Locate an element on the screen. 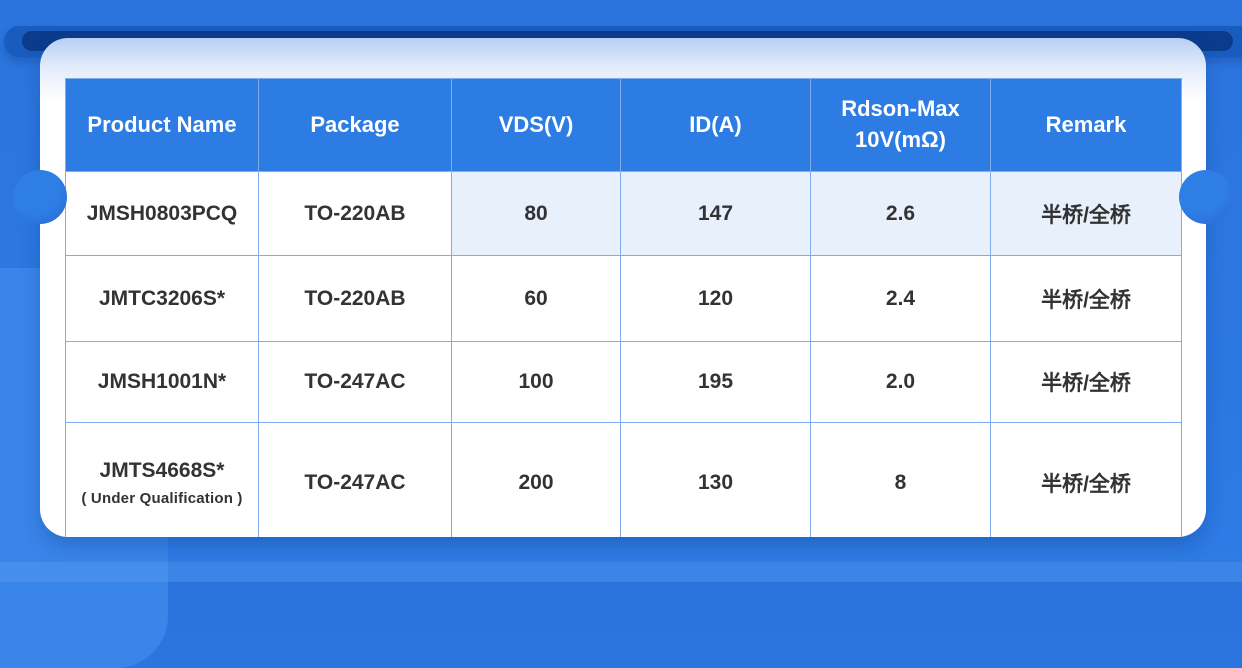 The width and height of the screenshot is (1242, 668). cell-rdson: 2.4 is located at coordinates (900, 298).